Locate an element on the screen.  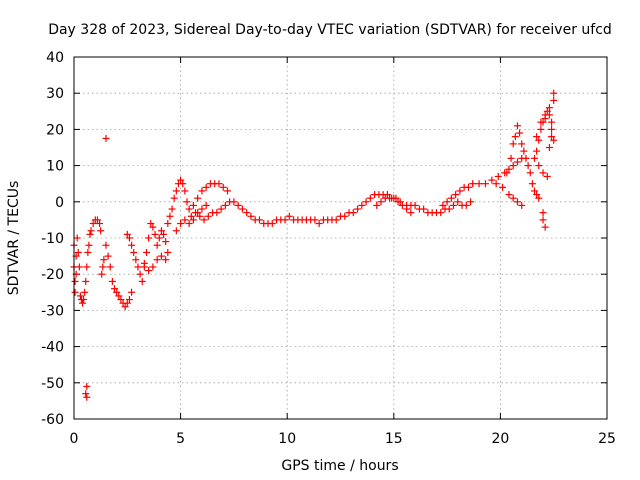
x-tick-label: 10 is located at coordinates (287, 439).